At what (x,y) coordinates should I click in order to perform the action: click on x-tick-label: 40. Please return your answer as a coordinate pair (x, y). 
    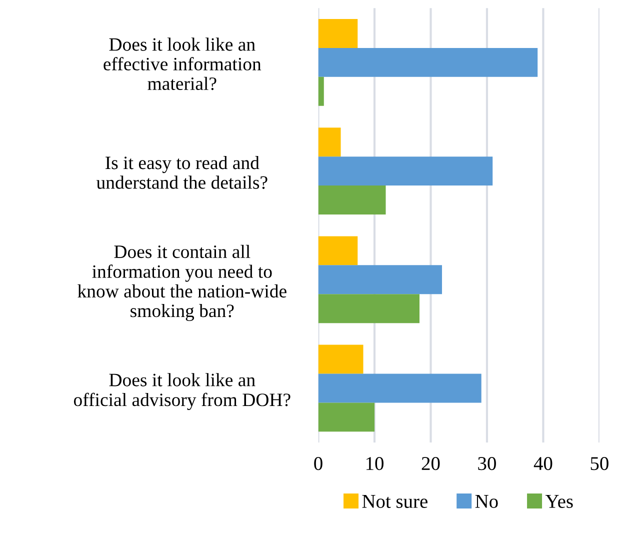
    Looking at the image, I should click on (543, 463).